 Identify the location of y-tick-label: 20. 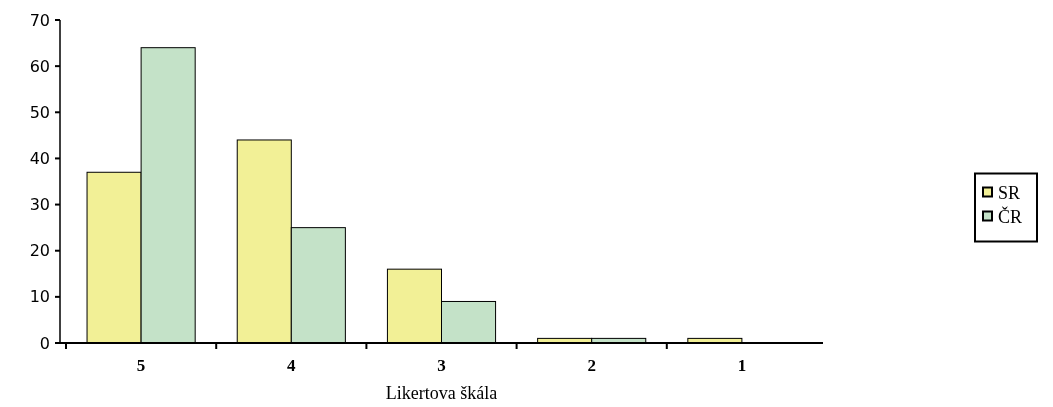
(39, 251).